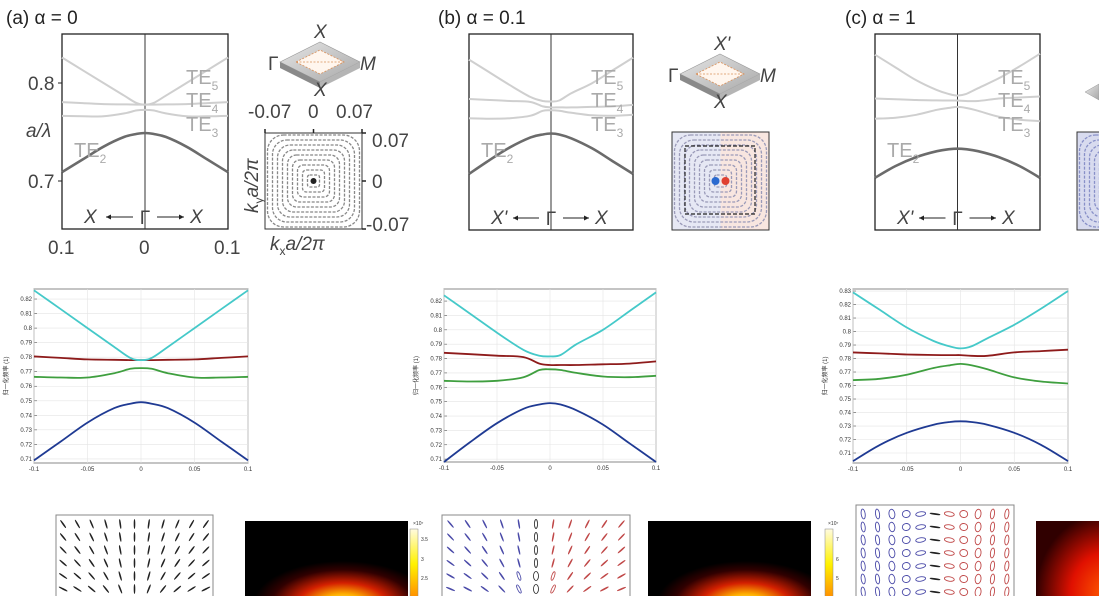 The width and height of the screenshot is (1099, 596). Describe the element at coordinates (269, 112) in the screenshot. I see `inset-xtick: -0.07` at that location.